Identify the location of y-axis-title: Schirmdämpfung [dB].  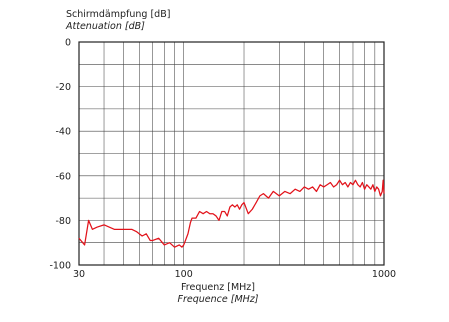
(118, 14).